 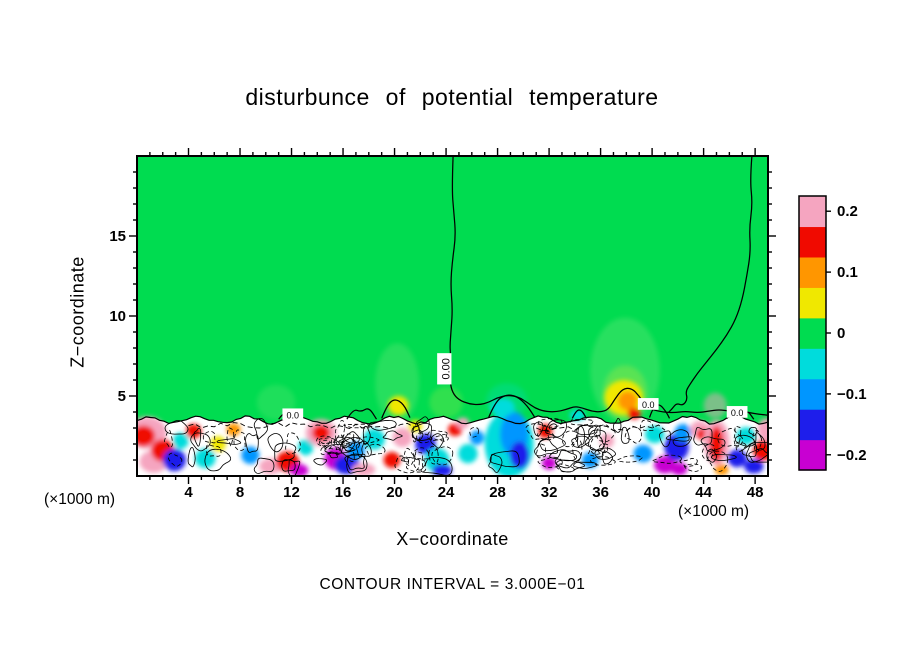 I want to click on contour-labels: 0.00 0.0 0.0 0.0, so click(x=515, y=386).